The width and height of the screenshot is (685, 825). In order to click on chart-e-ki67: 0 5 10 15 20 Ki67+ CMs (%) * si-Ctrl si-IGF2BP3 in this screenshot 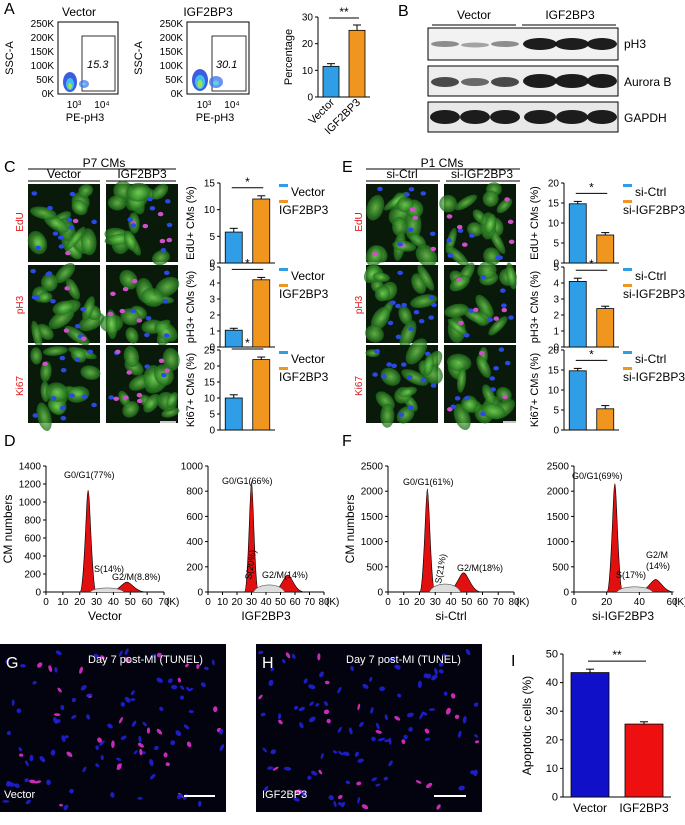, I will do `click(607, 391)`.